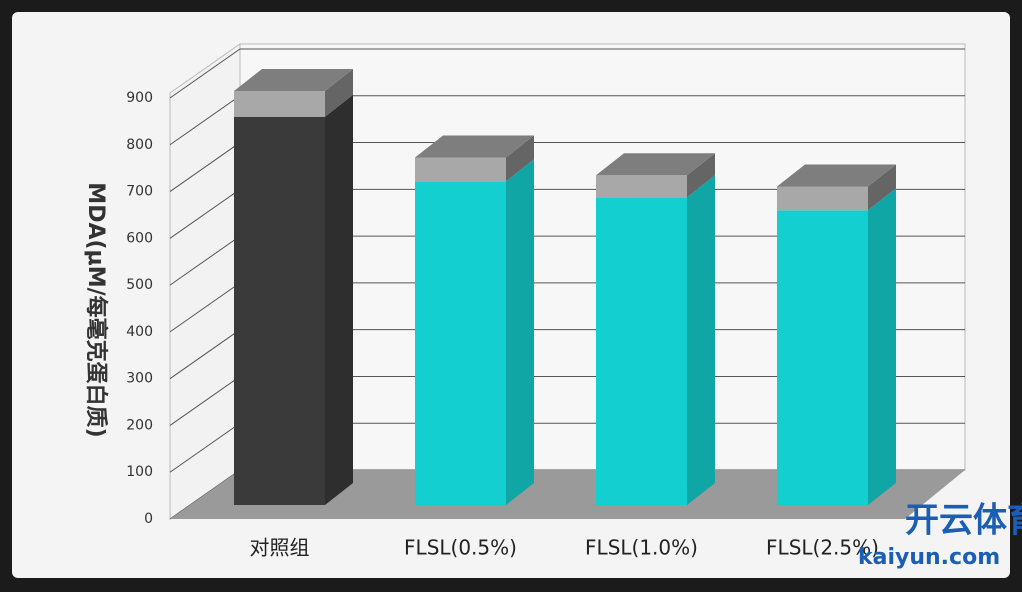  I want to click on x-tick-label: 对照组, so click(280, 548).